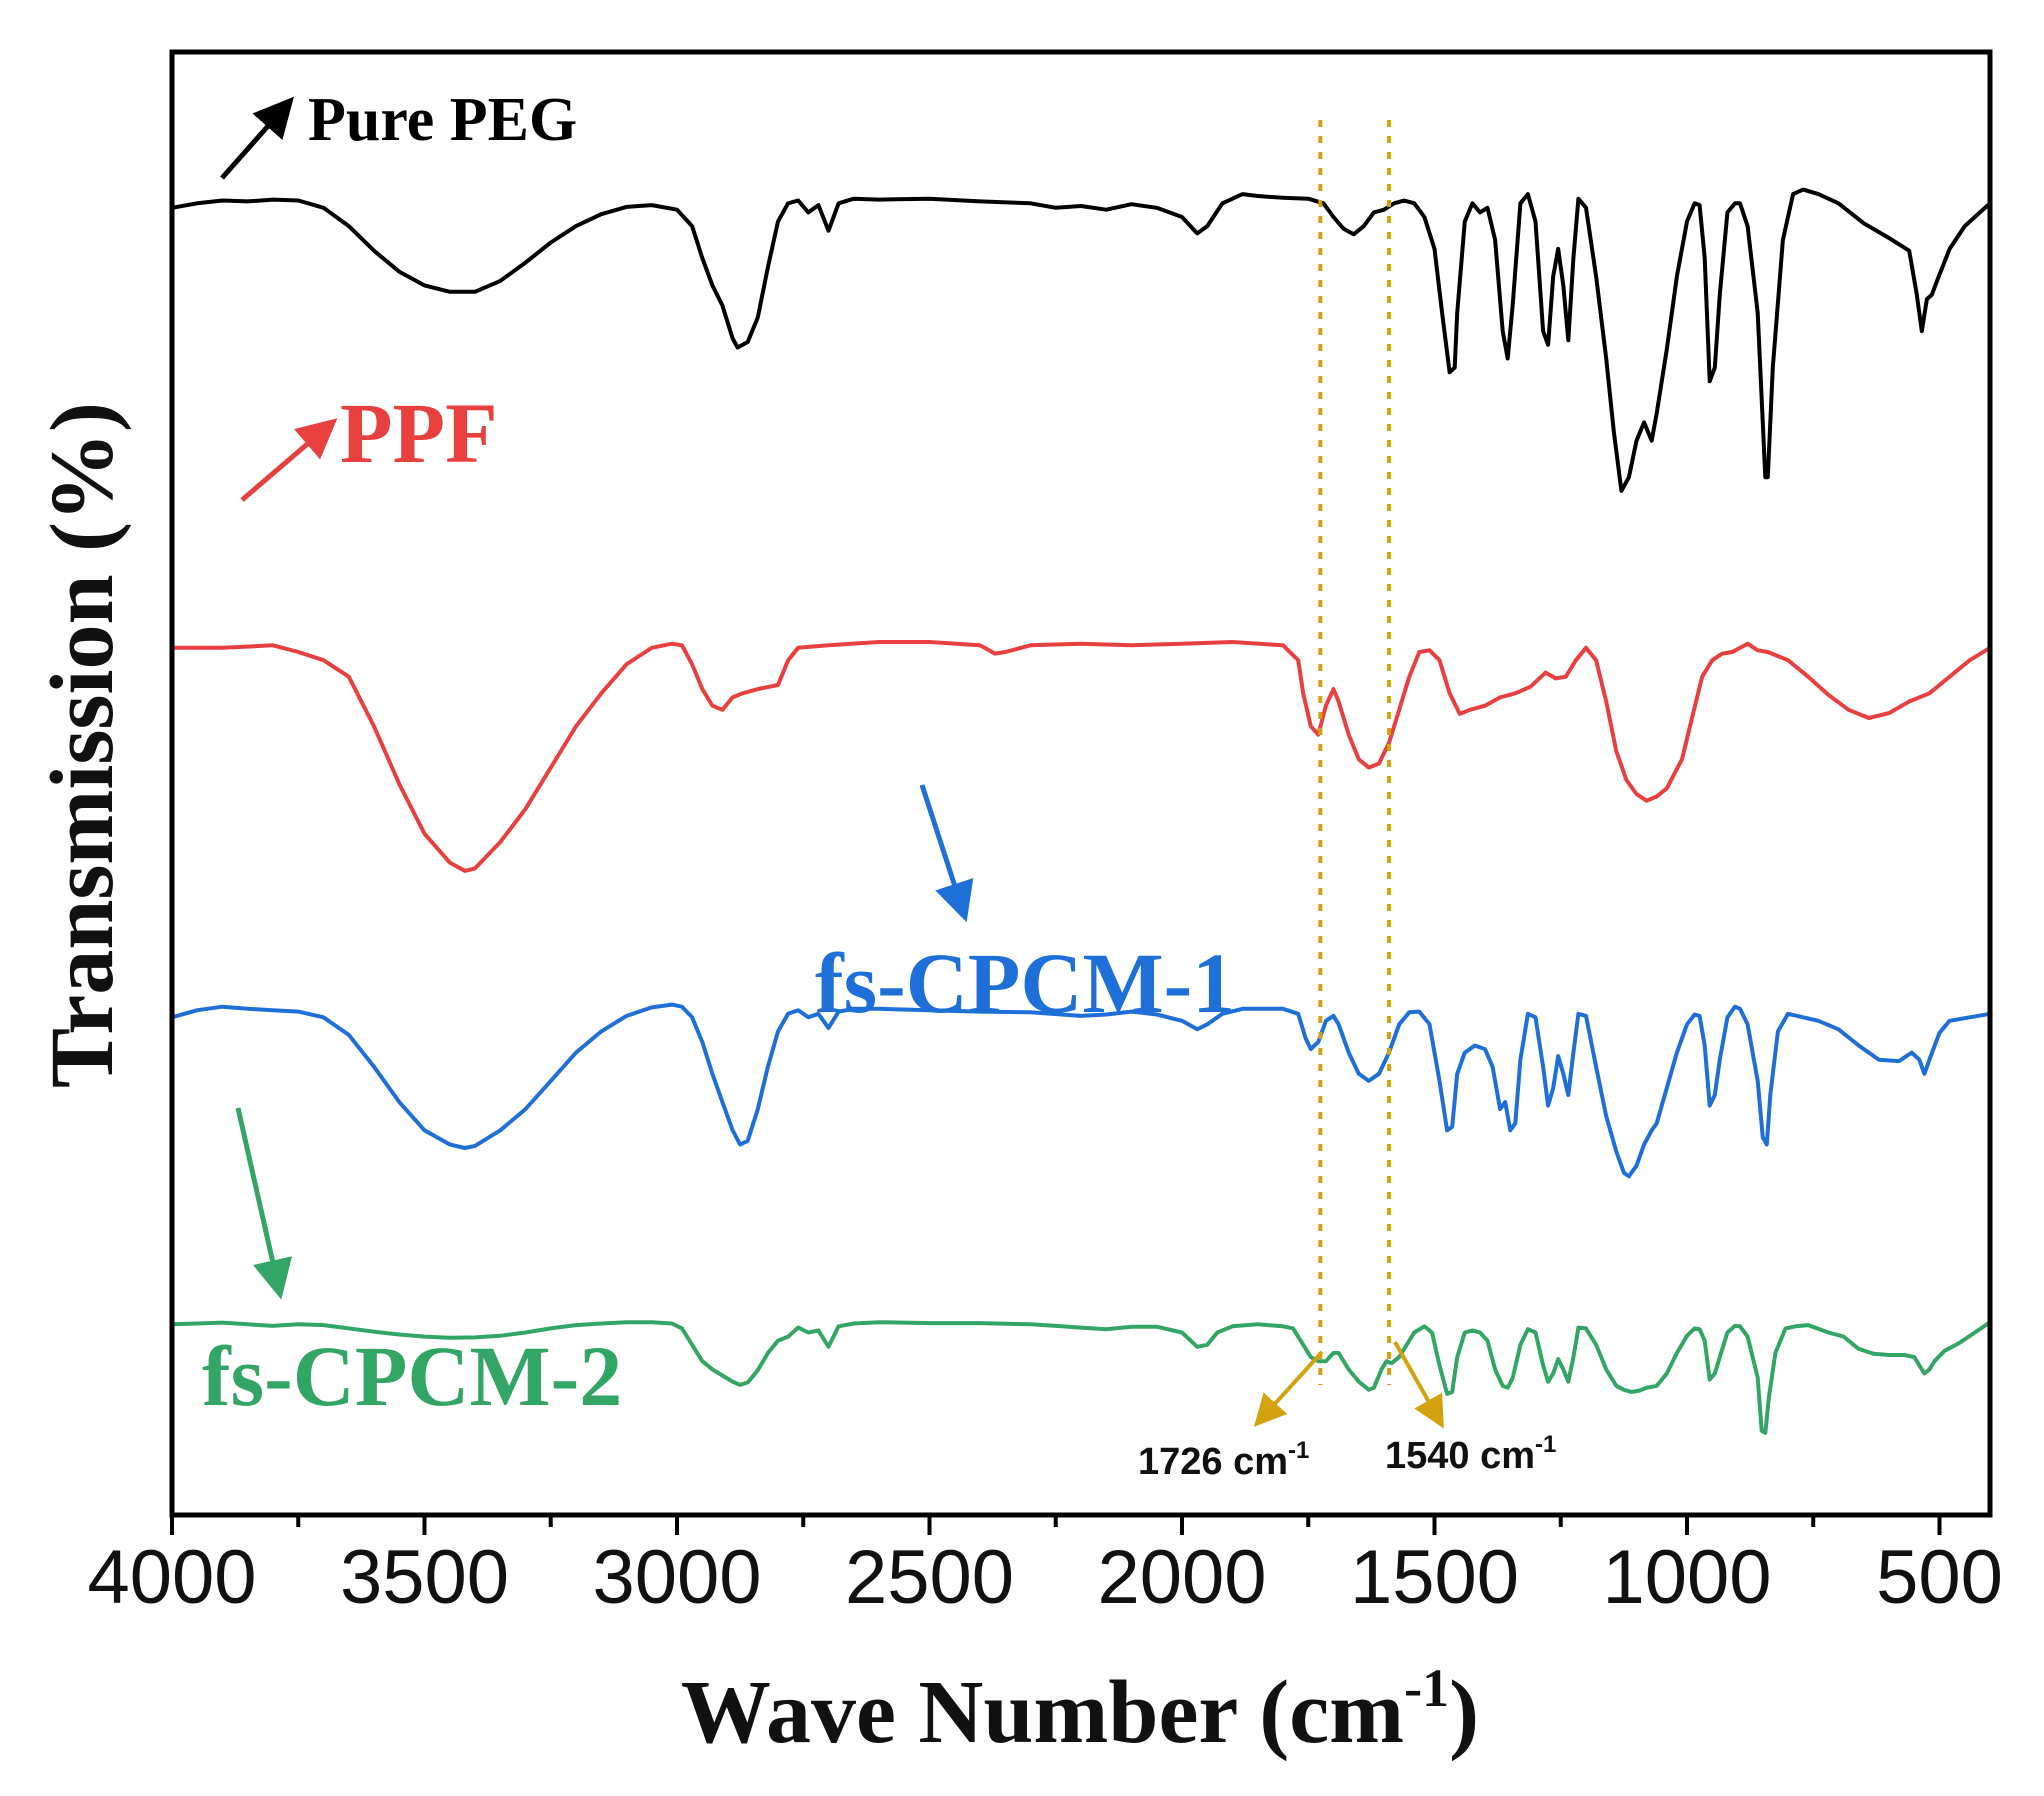 This screenshot has width=2044, height=1796. Describe the element at coordinates (929, 1577) in the screenshot. I see `x-tick-label: 2500` at that location.